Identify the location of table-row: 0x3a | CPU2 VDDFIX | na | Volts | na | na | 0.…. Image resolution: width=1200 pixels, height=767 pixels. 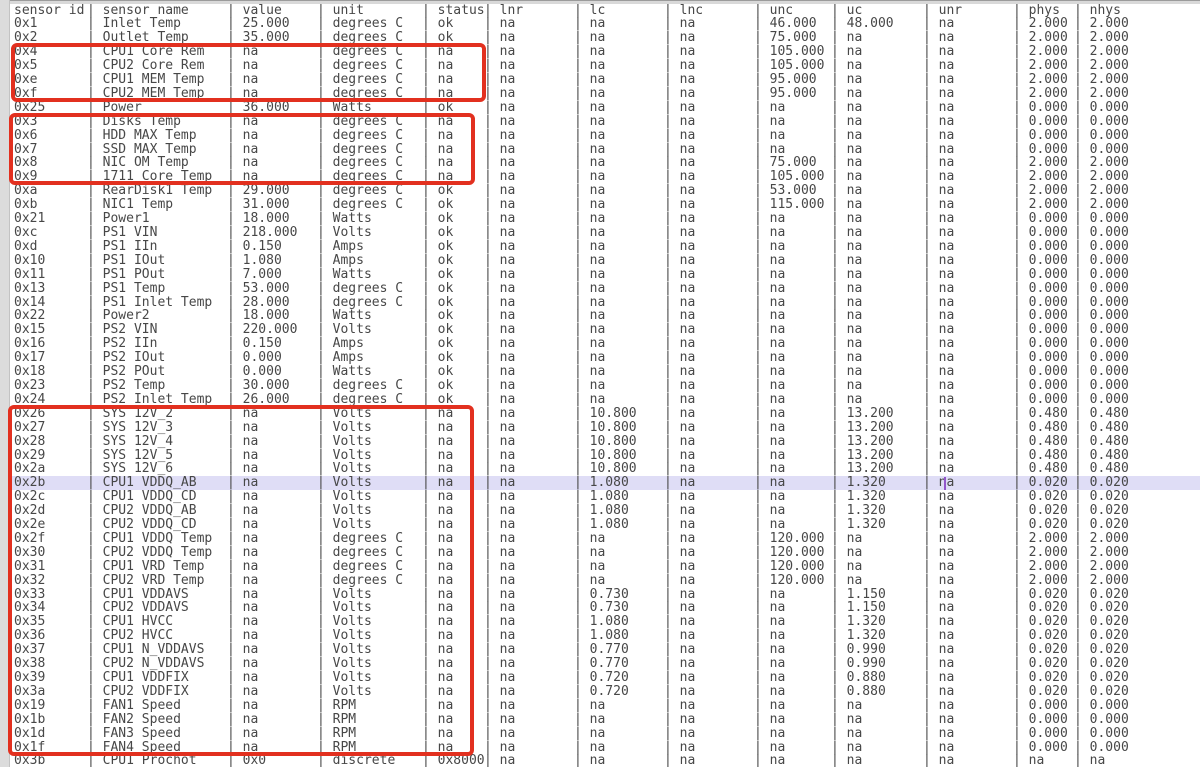
(605, 691).